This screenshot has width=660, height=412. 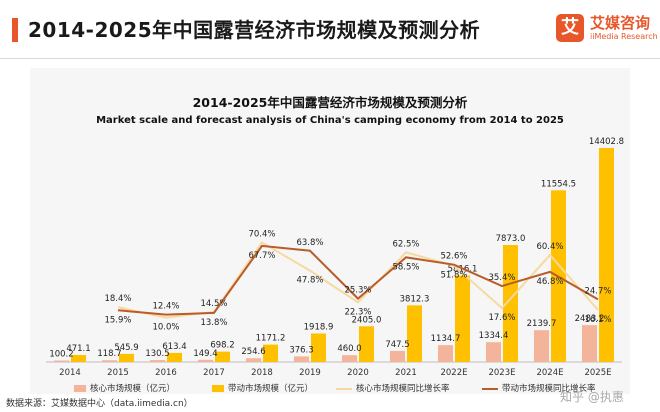 I want to click on legend-swatch-core, so click(x=80, y=388).